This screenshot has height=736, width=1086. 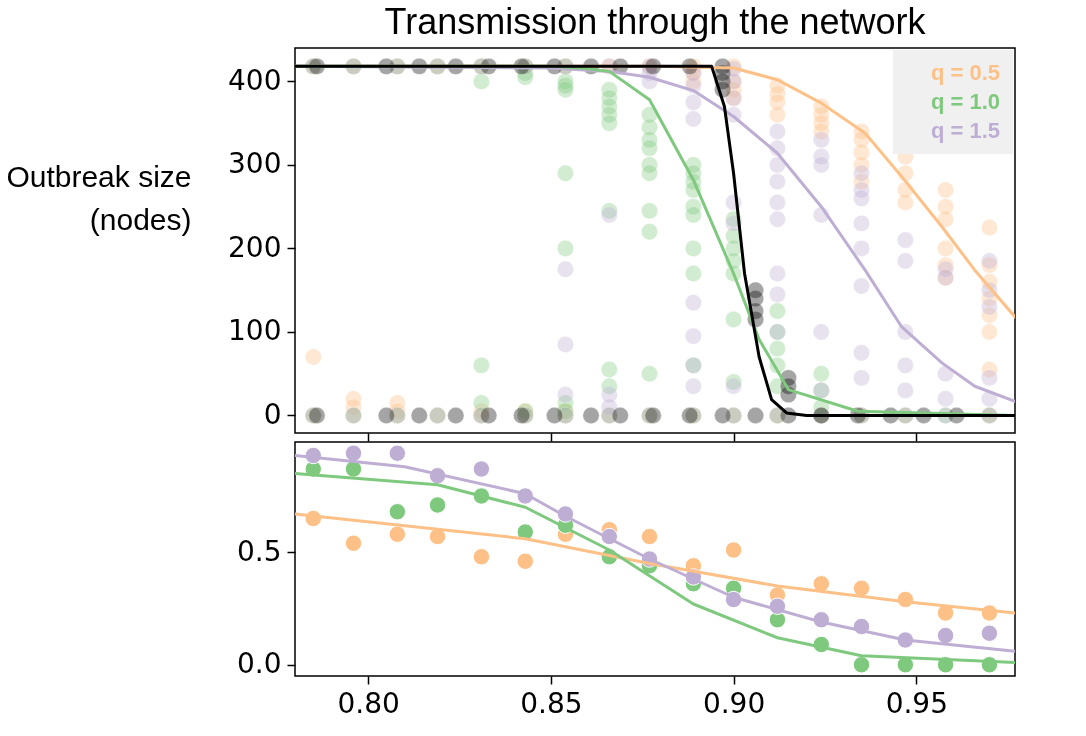 What do you see at coordinates (734, 703) in the screenshot?
I see `x-tick-label: 0.90` at bounding box center [734, 703].